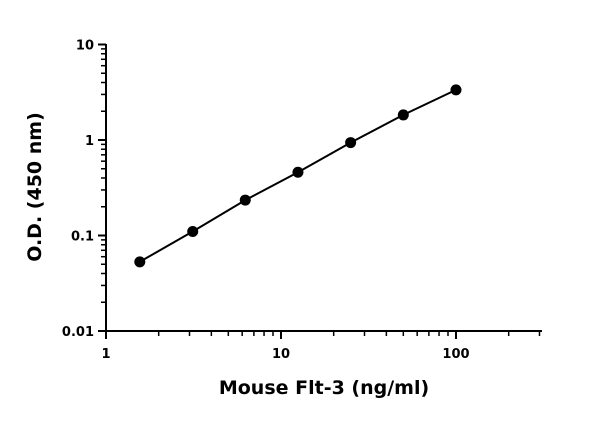  What do you see at coordinates (455, 354) in the screenshot?
I see `x-tick-label: 100` at bounding box center [455, 354].